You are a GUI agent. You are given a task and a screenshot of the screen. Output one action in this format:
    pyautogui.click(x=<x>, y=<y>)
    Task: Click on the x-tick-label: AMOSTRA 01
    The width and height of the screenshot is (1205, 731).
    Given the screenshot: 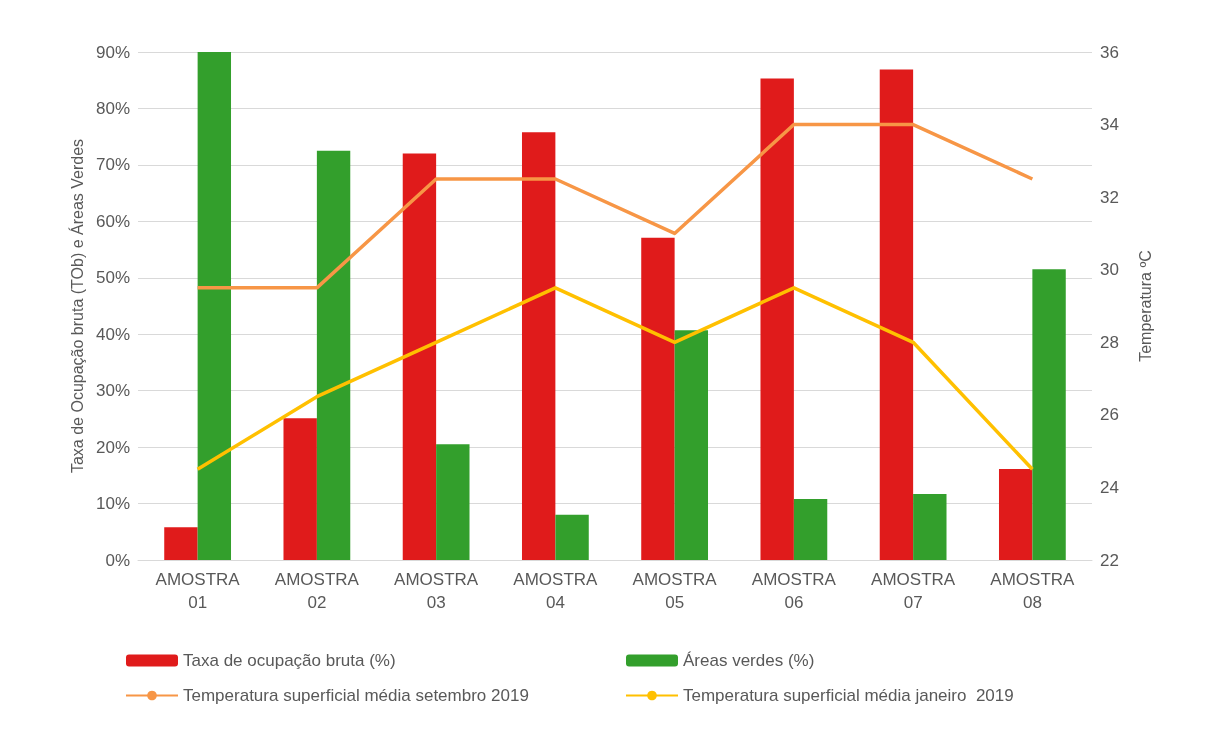 What is the action you would take?
    pyautogui.click(x=198, y=591)
    